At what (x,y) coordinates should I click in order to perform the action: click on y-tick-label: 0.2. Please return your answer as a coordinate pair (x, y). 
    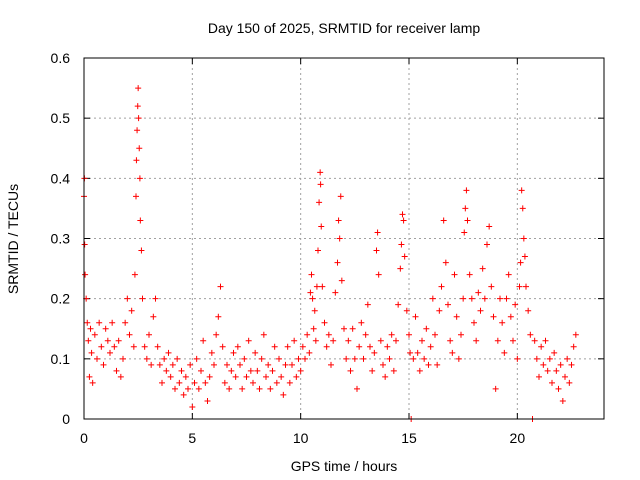
    Looking at the image, I should click on (61, 299).